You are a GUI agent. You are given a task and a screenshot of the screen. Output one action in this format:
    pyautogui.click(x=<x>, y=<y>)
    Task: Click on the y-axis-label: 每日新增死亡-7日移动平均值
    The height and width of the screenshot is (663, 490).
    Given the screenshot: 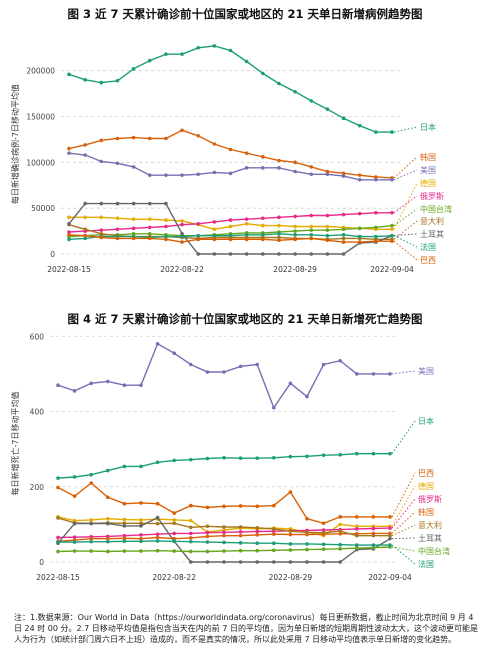 What is the action you would take?
    pyautogui.click(x=15, y=444)
    